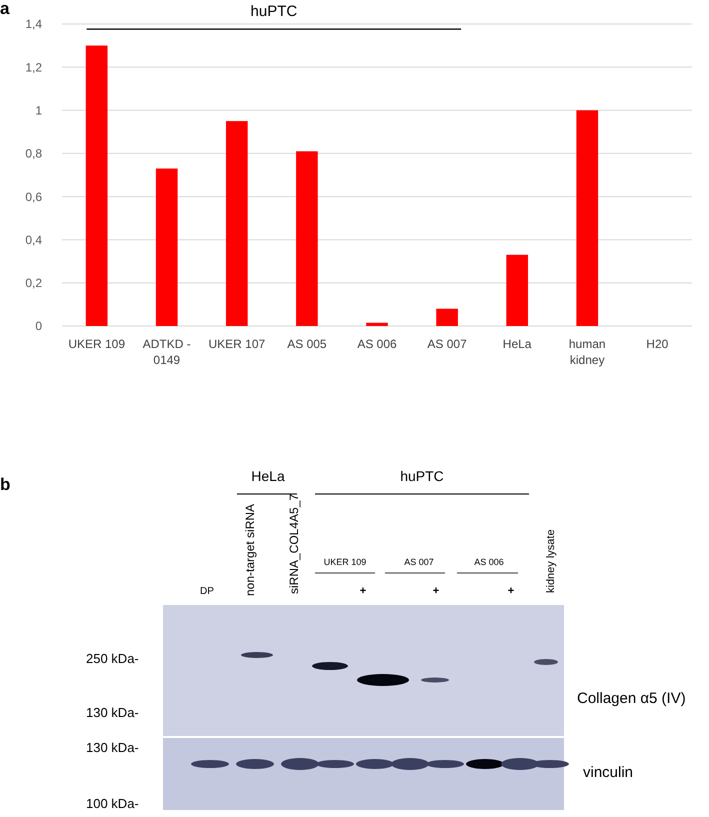 Image resolution: width=709 pixels, height=817 pixels. What do you see at coordinates (345, 562) in the screenshot?
I see `text: UKER 109` at bounding box center [345, 562].